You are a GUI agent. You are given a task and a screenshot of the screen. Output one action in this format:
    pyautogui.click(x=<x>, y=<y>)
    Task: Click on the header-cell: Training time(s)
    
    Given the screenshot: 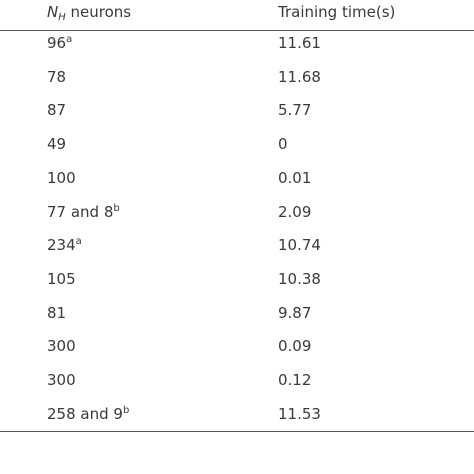 What is the action you would take?
    pyautogui.click(x=337, y=12)
    